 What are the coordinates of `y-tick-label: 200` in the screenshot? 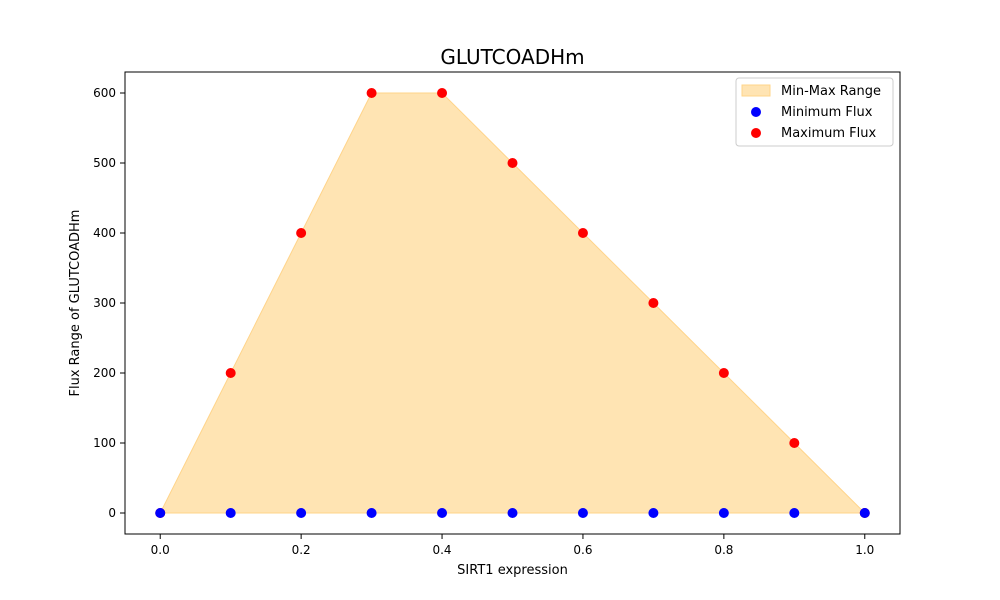 It's located at (104, 373).